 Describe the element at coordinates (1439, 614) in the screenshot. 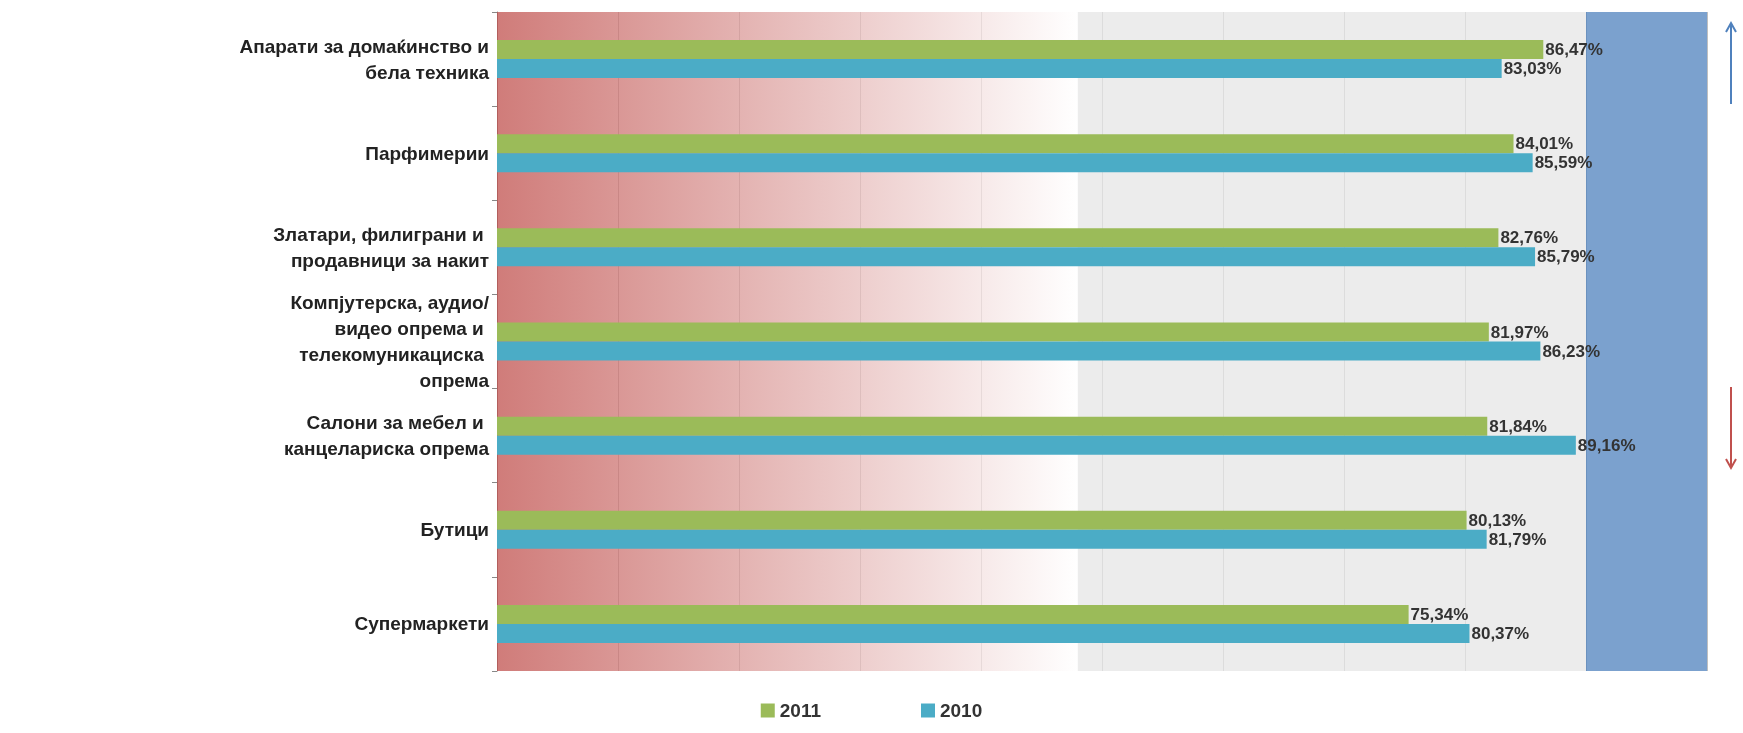

I see `data-label: 75,34%` at that location.